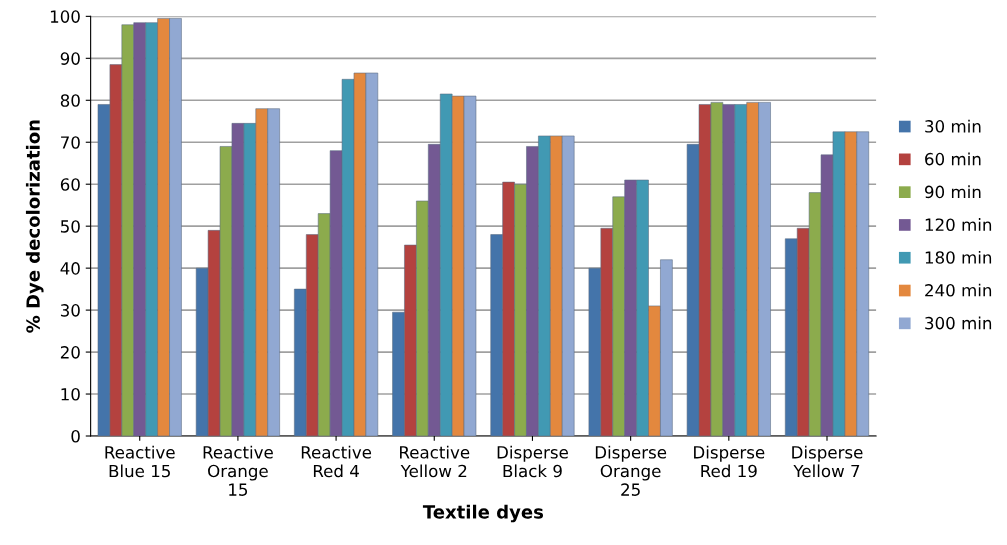  Describe the element at coordinates (70, 310) in the screenshot. I see `y-tick-label: 30` at that location.